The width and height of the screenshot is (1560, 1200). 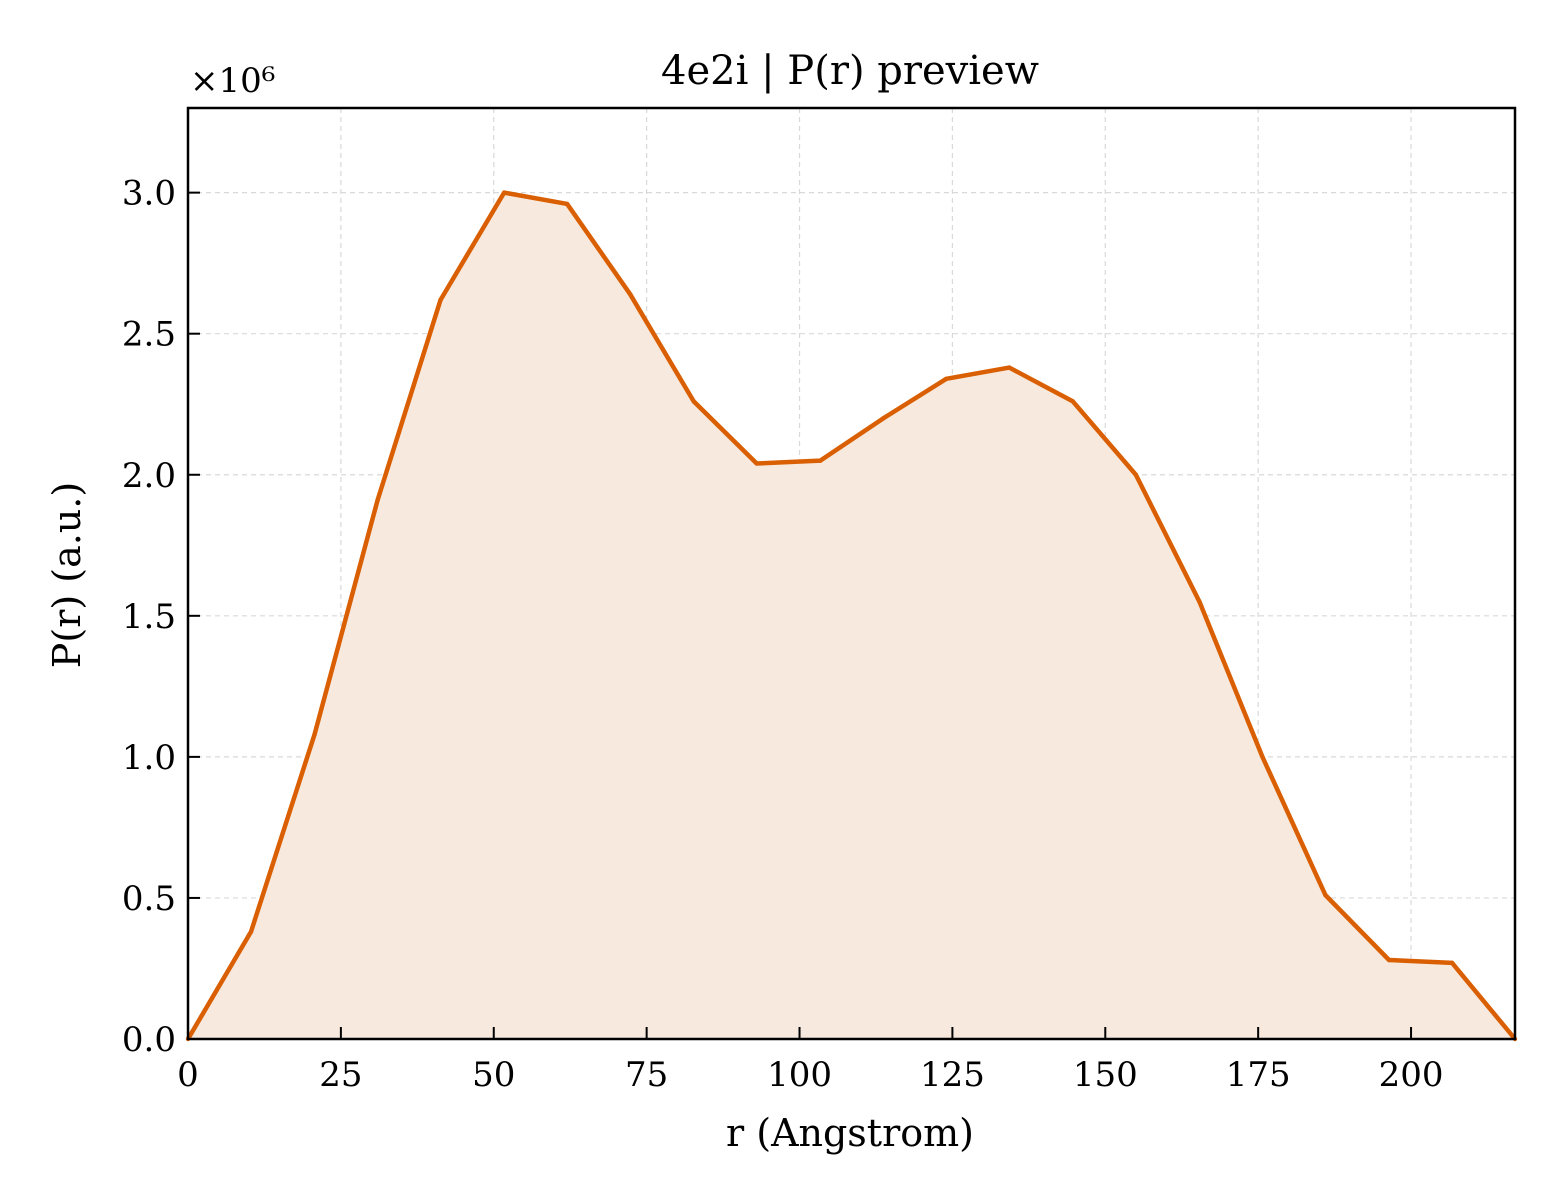 I want to click on chart-title: 4e2i | P(r) preview, so click(x=850, y=71).